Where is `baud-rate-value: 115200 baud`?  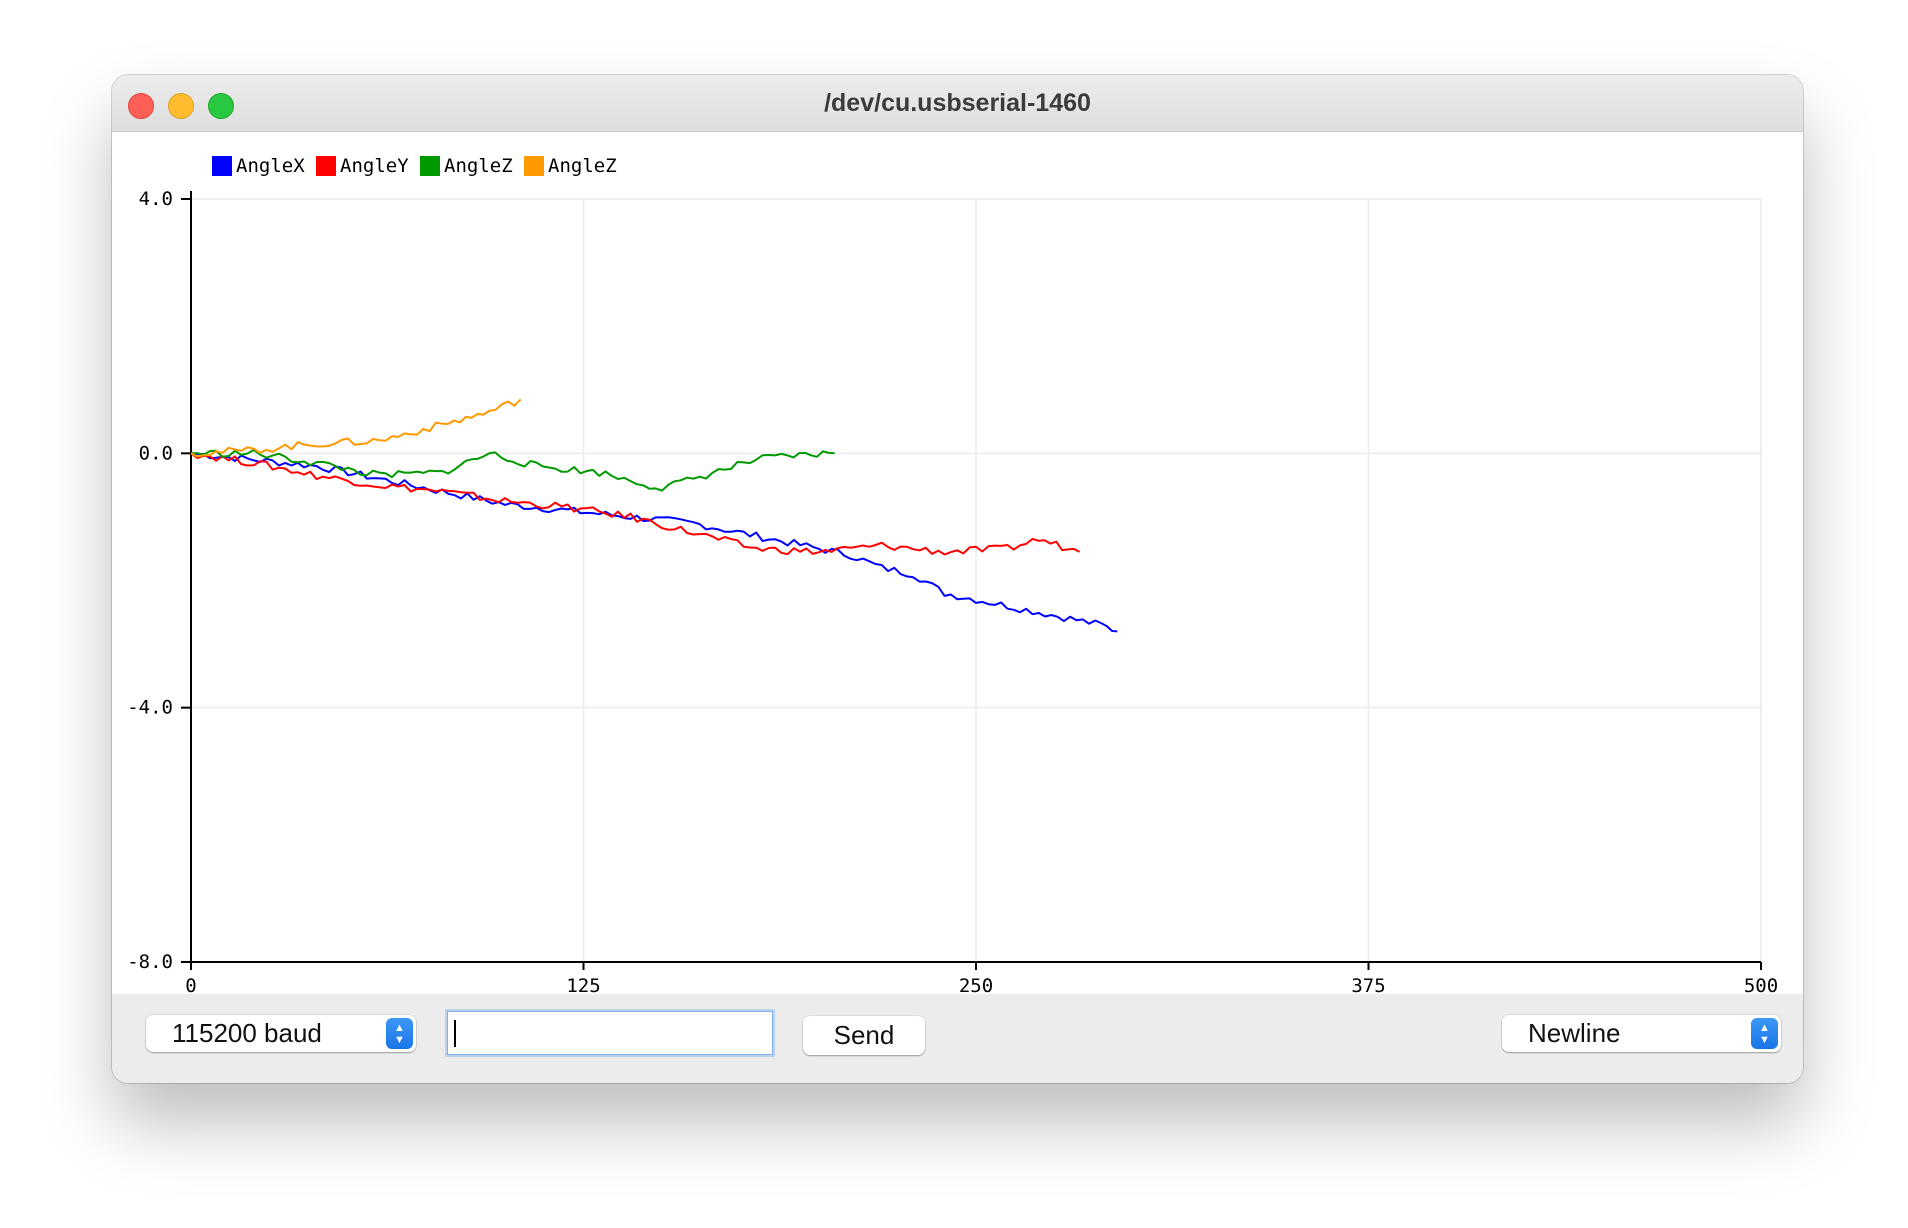
baud-rate-value: 115200 baud is located at coordinates (247, 1033).